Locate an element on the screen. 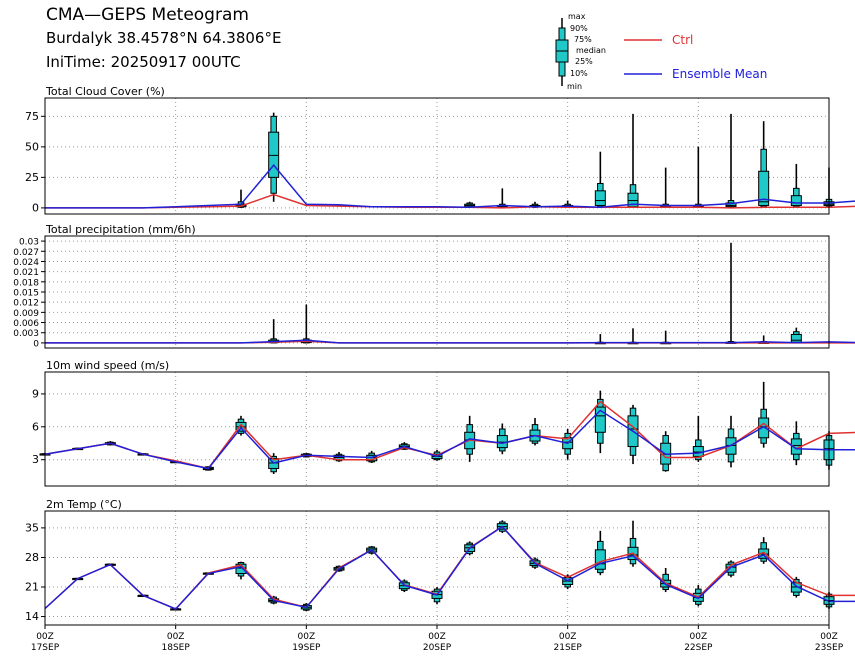  x-tick-label-date: 19SEP is located at coordinates (306, 648).